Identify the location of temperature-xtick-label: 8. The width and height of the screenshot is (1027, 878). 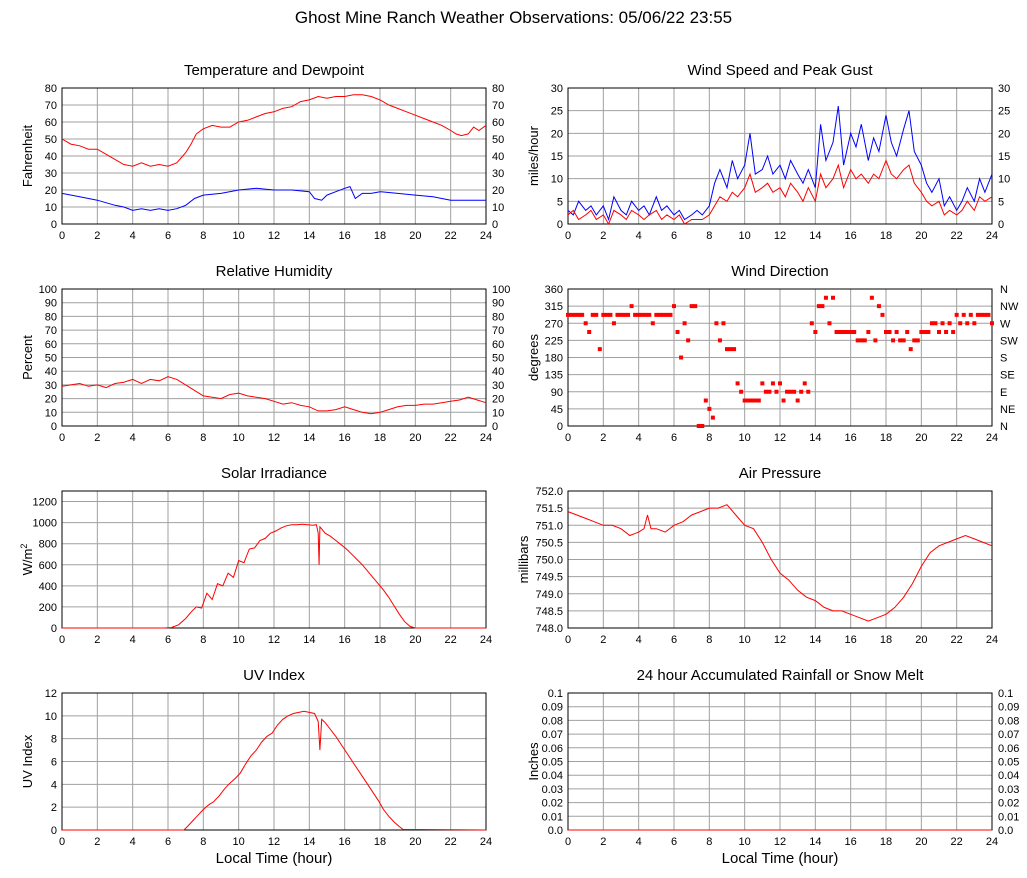
(203, 236).